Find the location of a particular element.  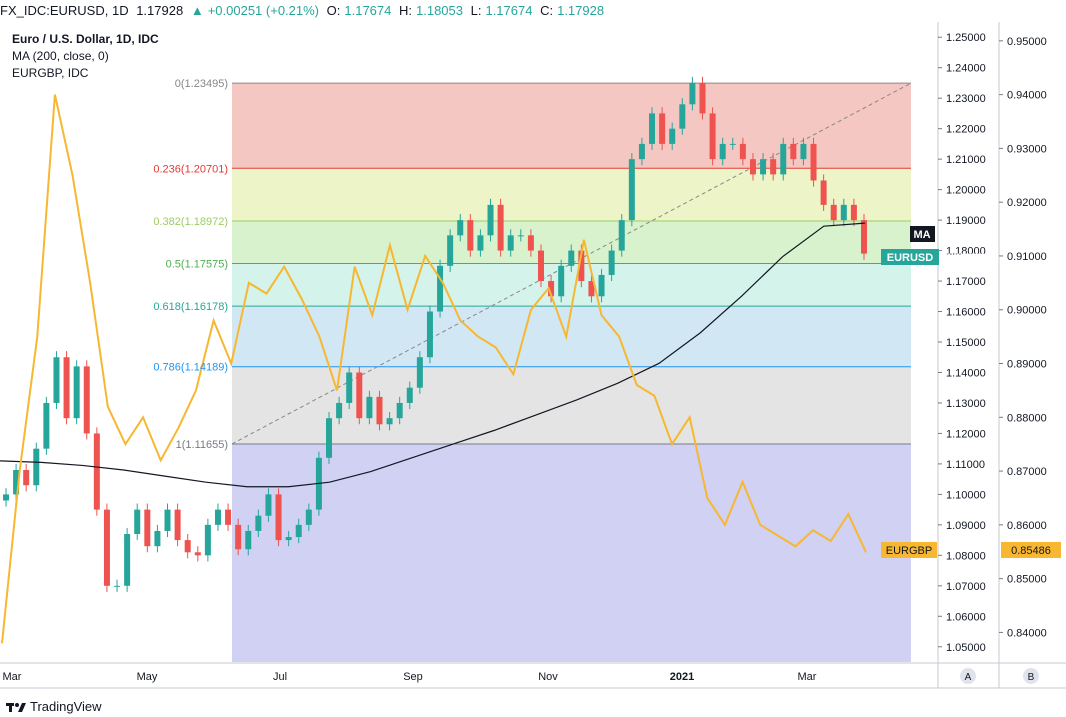

eurgbp-badge-price: 0.85486 is located at coordinates (1031, 551).